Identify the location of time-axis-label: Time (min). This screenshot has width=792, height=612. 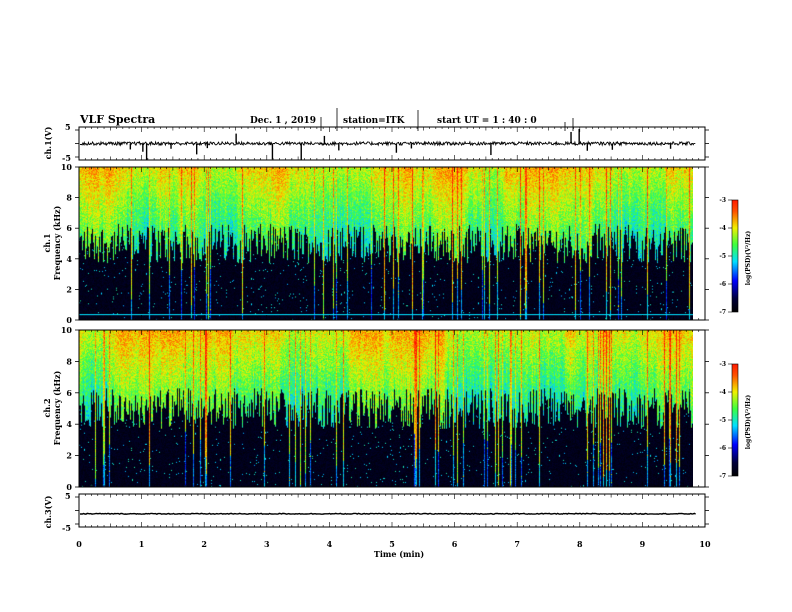
(399, 554).